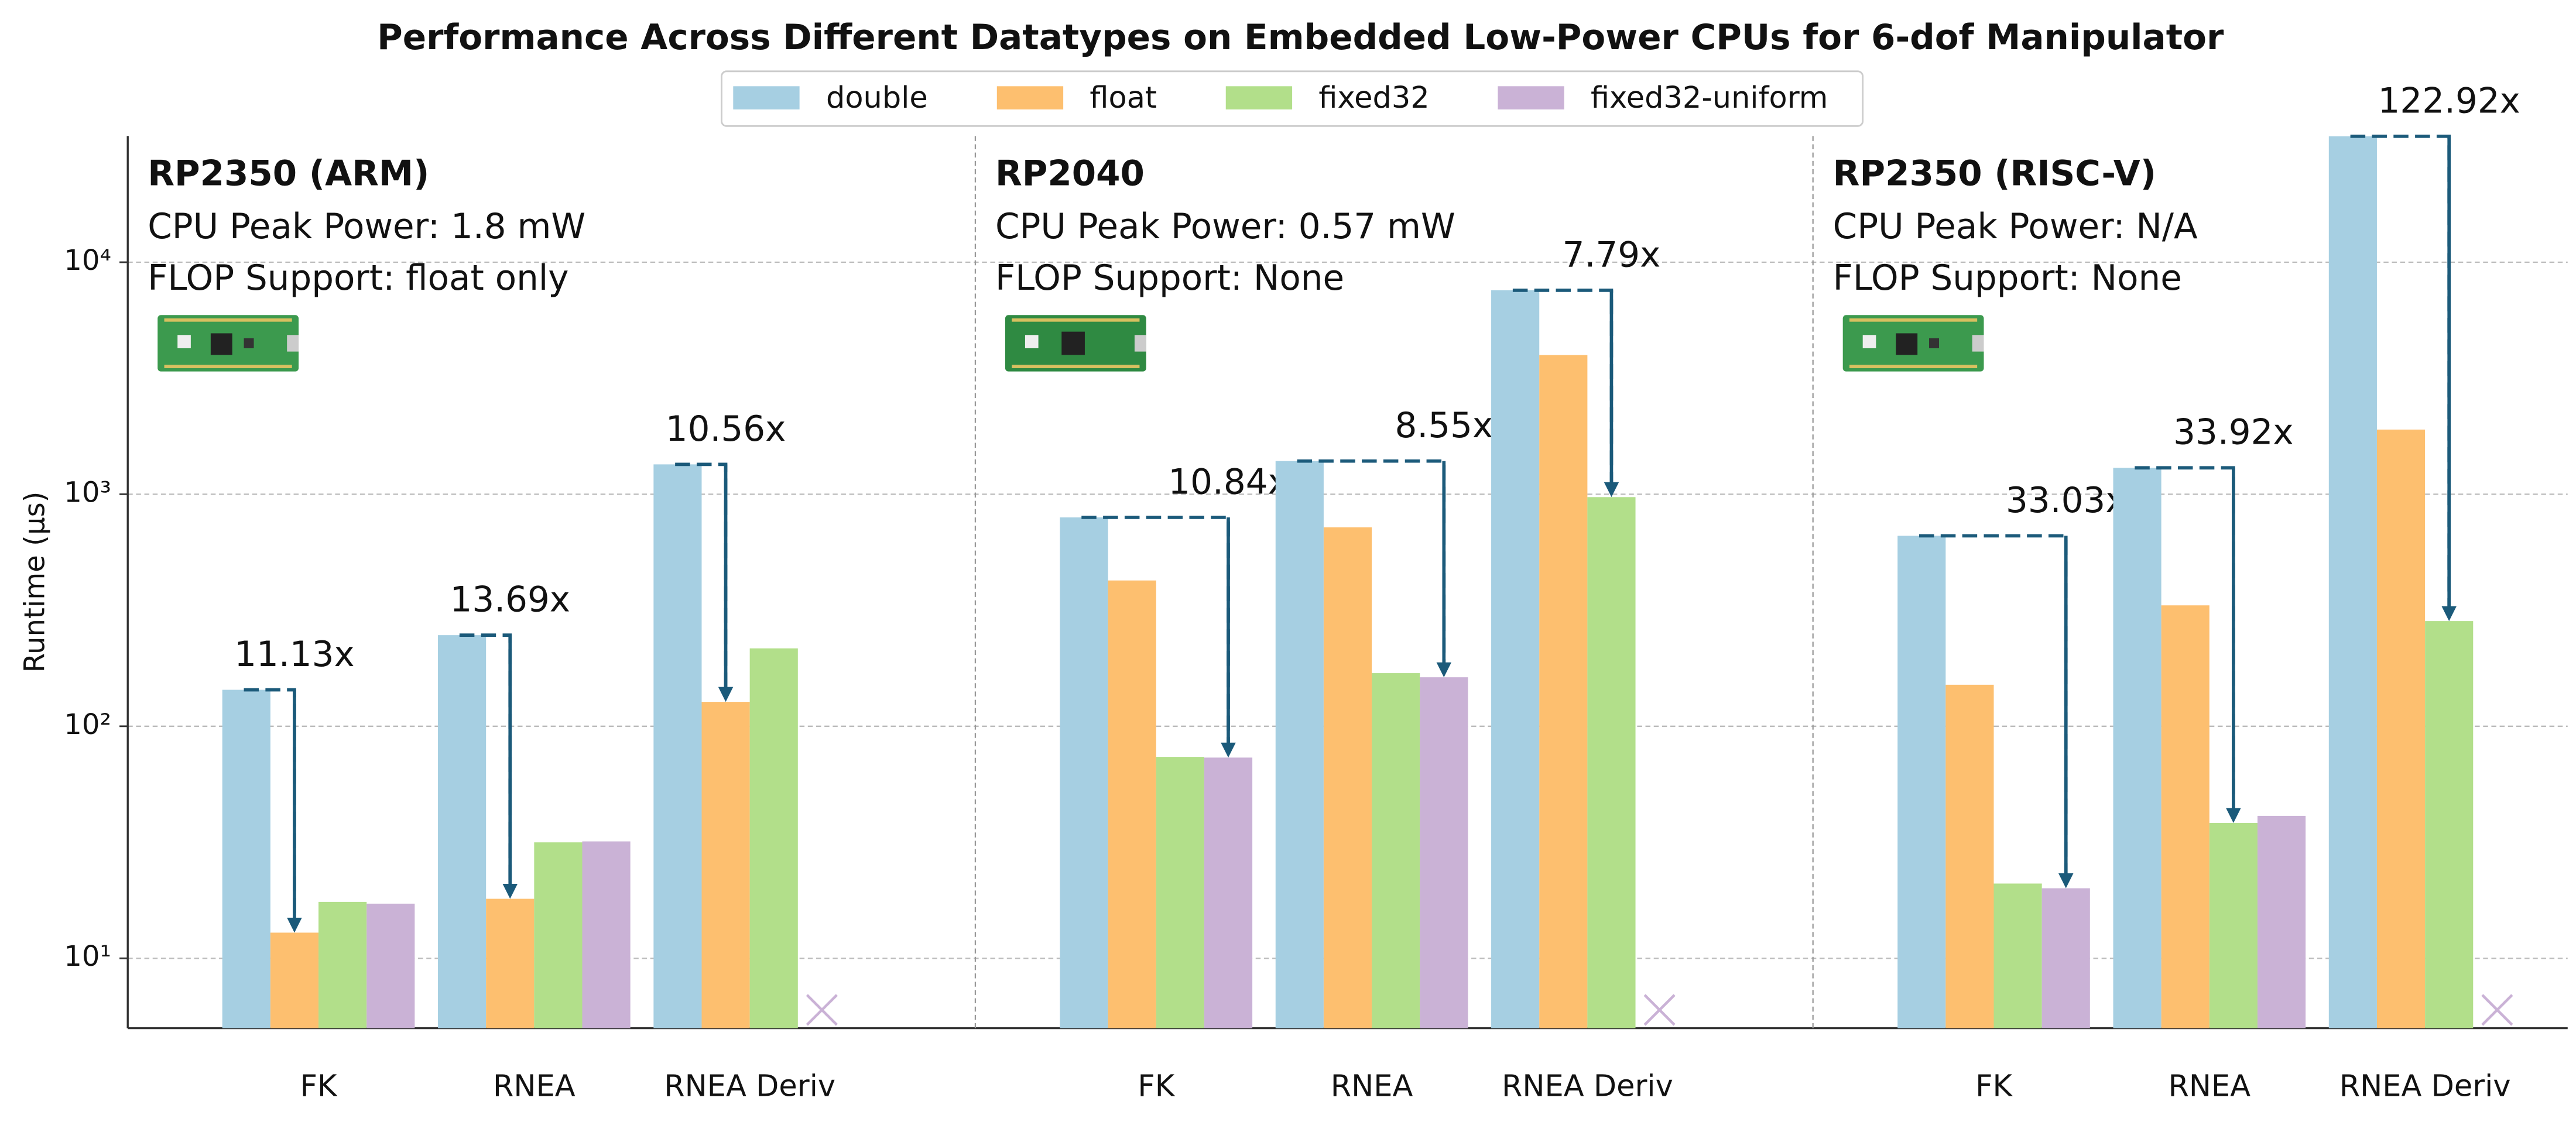  I want to click on panel-info: CPU Peak Power: N/A, so click(2015, 227).